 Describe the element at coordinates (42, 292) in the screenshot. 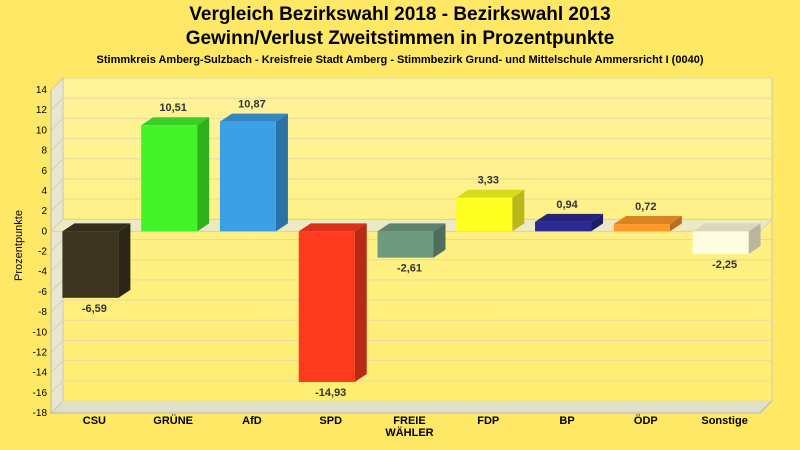

I see `y-tick-label: -6` at that location.